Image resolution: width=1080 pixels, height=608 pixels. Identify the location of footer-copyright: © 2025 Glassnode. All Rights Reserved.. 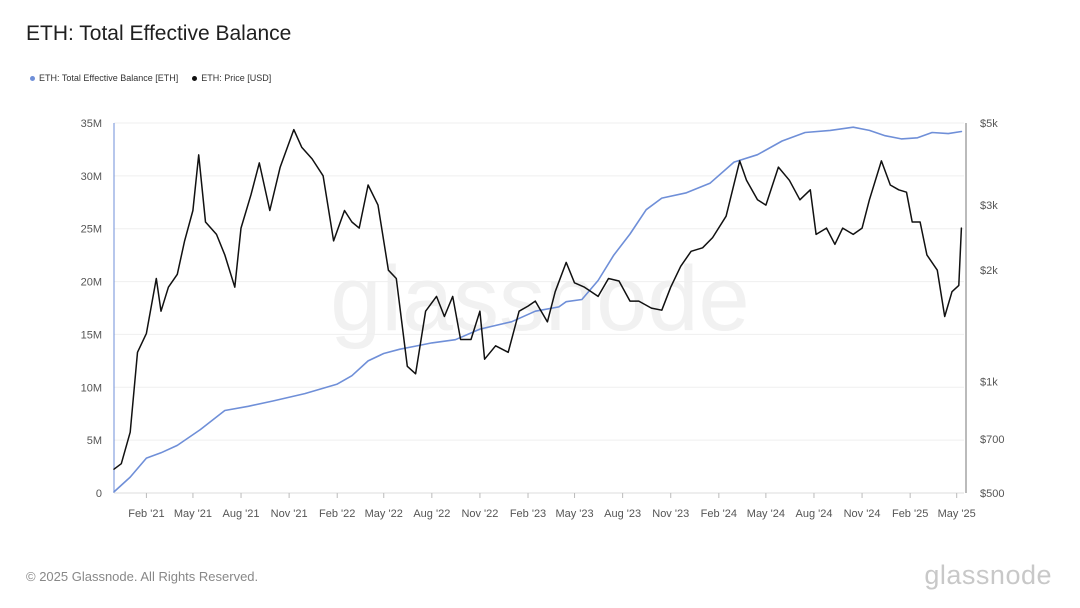
(142, 576).